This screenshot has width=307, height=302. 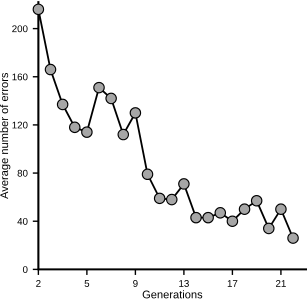 What do you see at coordinates (20, 76) in the screenshot?
I see `y-tick-label: 160` at bounding box center [20, 76].